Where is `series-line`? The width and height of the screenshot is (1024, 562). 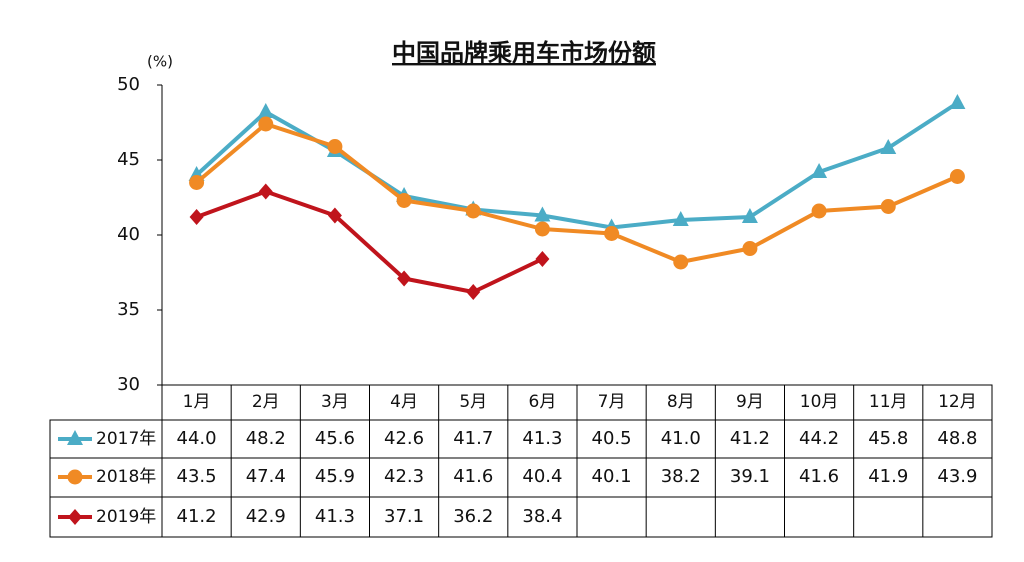 series-line is located at coordinates (369, 241).